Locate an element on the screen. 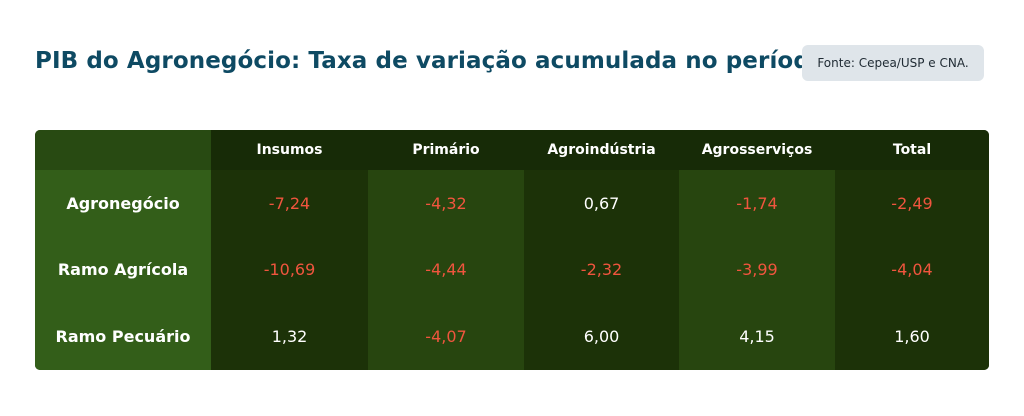 The height and width of the screenshot is (416, 1024). column-header-insumos: Insumos is located at coordinates (289, 150).